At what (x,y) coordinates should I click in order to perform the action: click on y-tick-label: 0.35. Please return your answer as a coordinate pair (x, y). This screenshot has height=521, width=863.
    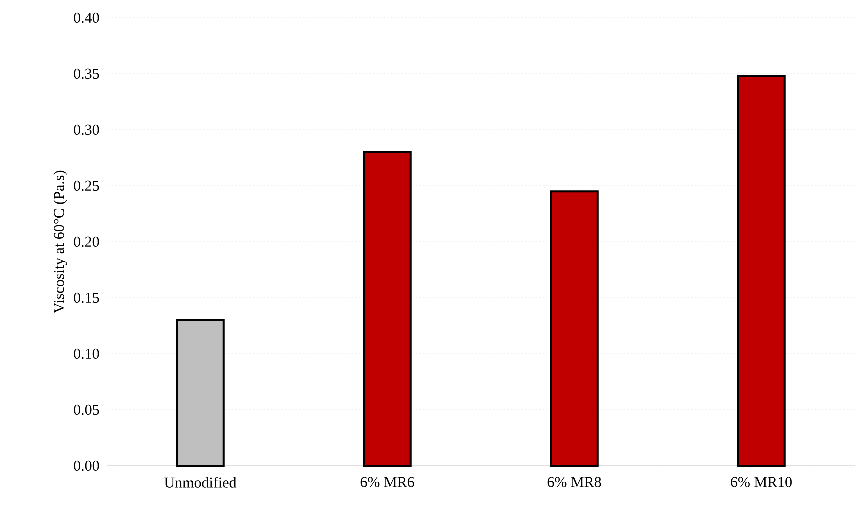
    Looking at the image, I should click on (87, 74).